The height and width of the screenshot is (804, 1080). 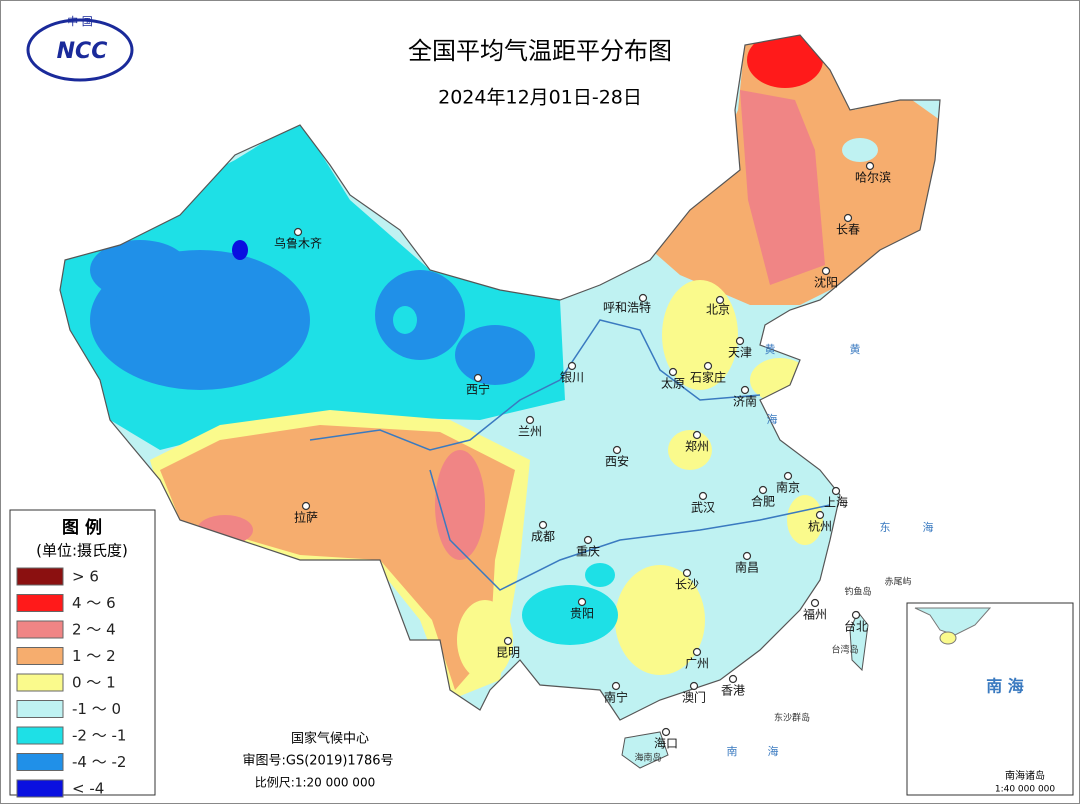 What do you see at coordinates (94, 656) in the screenshot?
I see `legend-label: 1 ～ 2` at bounding box center [94, 656].